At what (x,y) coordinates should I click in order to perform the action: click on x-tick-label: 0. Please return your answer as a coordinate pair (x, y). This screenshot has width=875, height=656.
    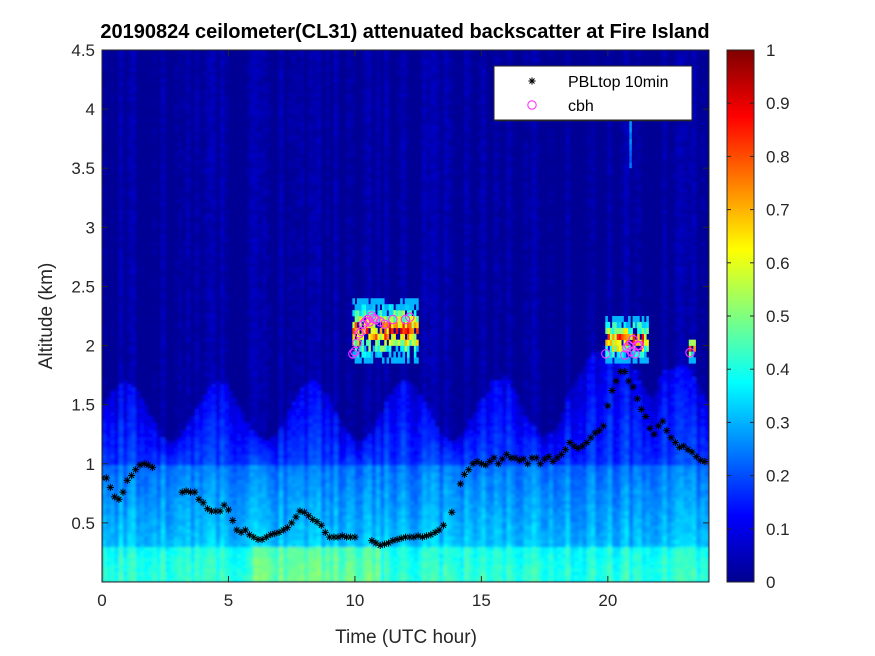
    Looking at the image, I should click on (101, 600).